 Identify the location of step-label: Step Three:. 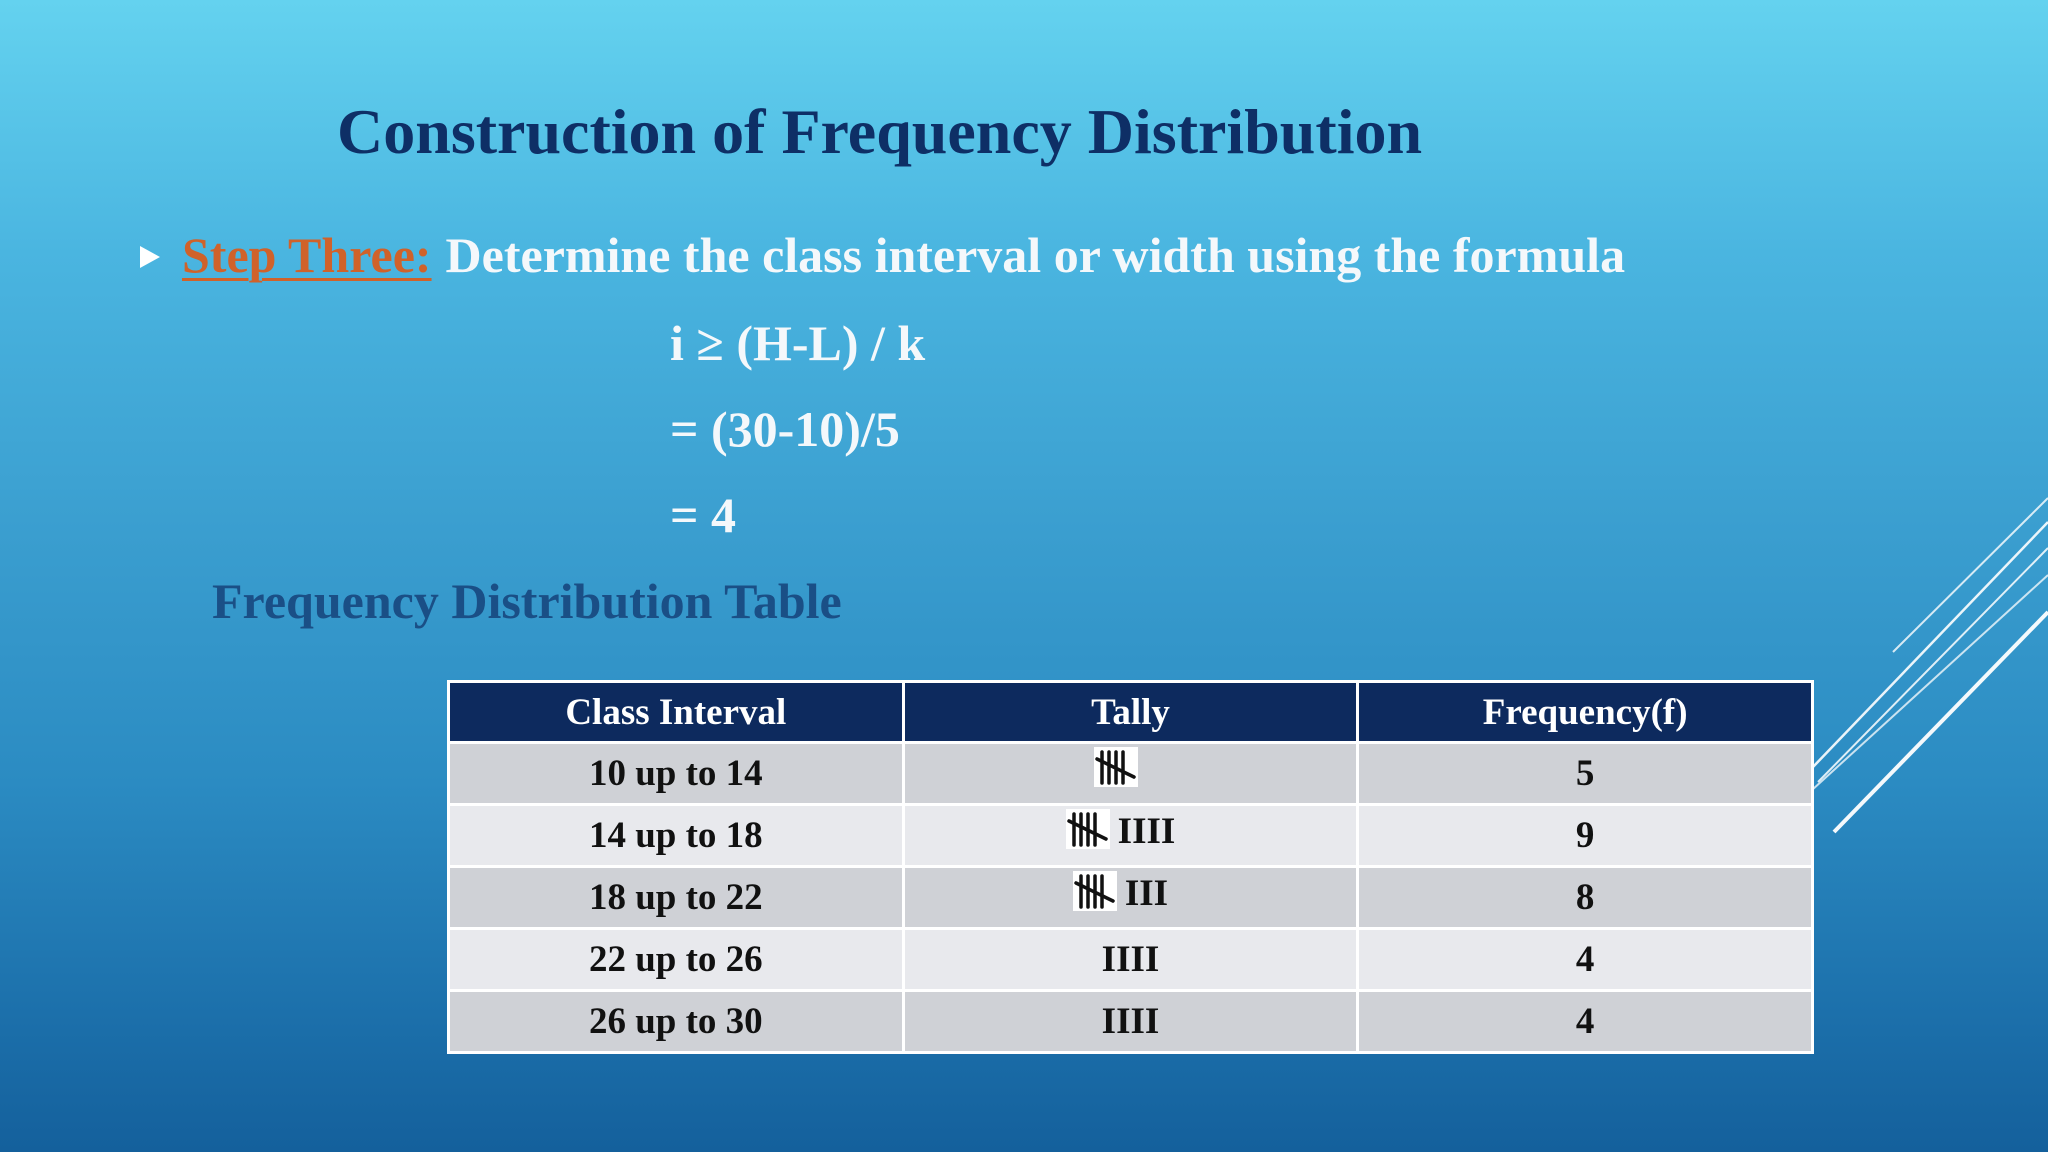
(307, 255).